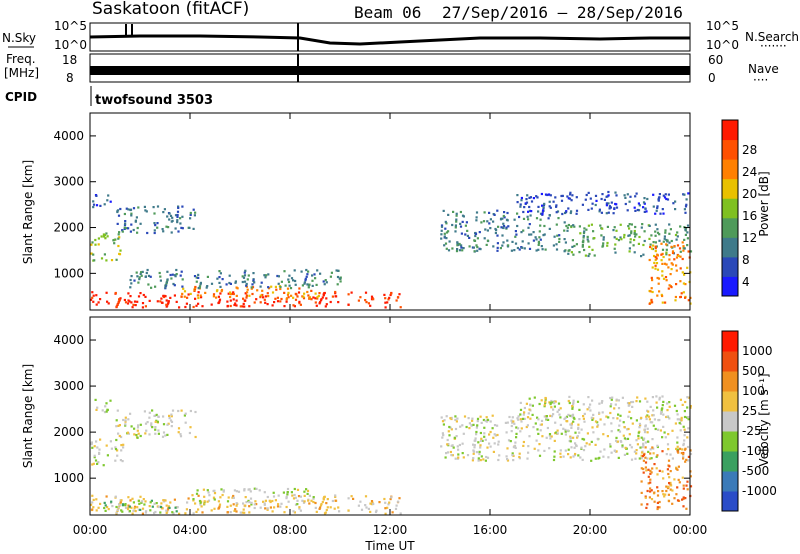 The height and width of the screenshot is (554, 800). What do you see at coordinates (764, 419) in the screenshot?
I see `velocity-colorbar-label: Velocity [m s⁻¹]` at bounding box center [764, 419].